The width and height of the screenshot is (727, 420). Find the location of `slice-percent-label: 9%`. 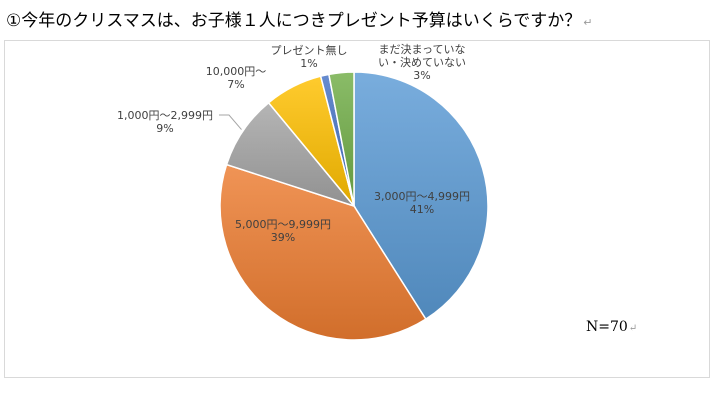

slice-percent-label: 9% is located at coordinates (164, 128).